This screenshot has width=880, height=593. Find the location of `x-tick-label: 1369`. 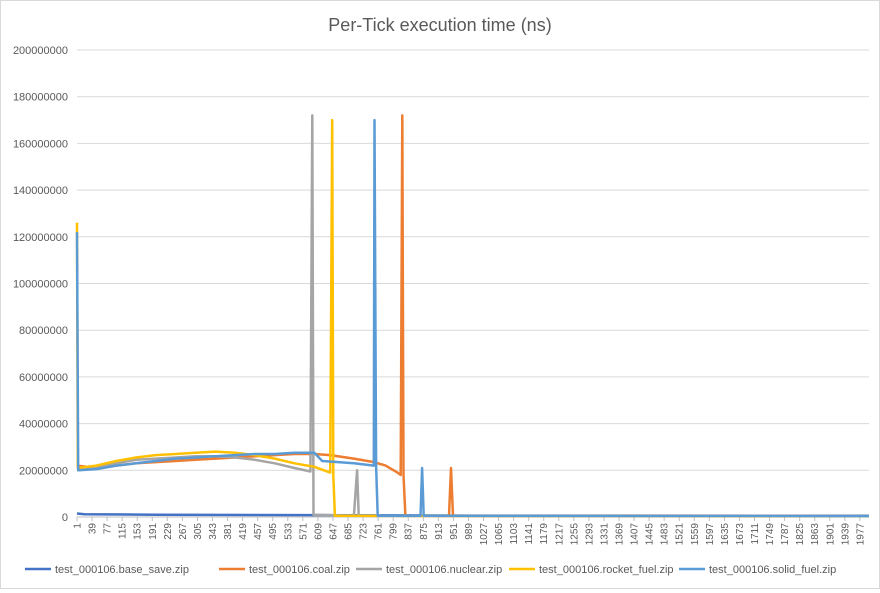

x-tick-label: 1369 is located at coordinates (619, 534).